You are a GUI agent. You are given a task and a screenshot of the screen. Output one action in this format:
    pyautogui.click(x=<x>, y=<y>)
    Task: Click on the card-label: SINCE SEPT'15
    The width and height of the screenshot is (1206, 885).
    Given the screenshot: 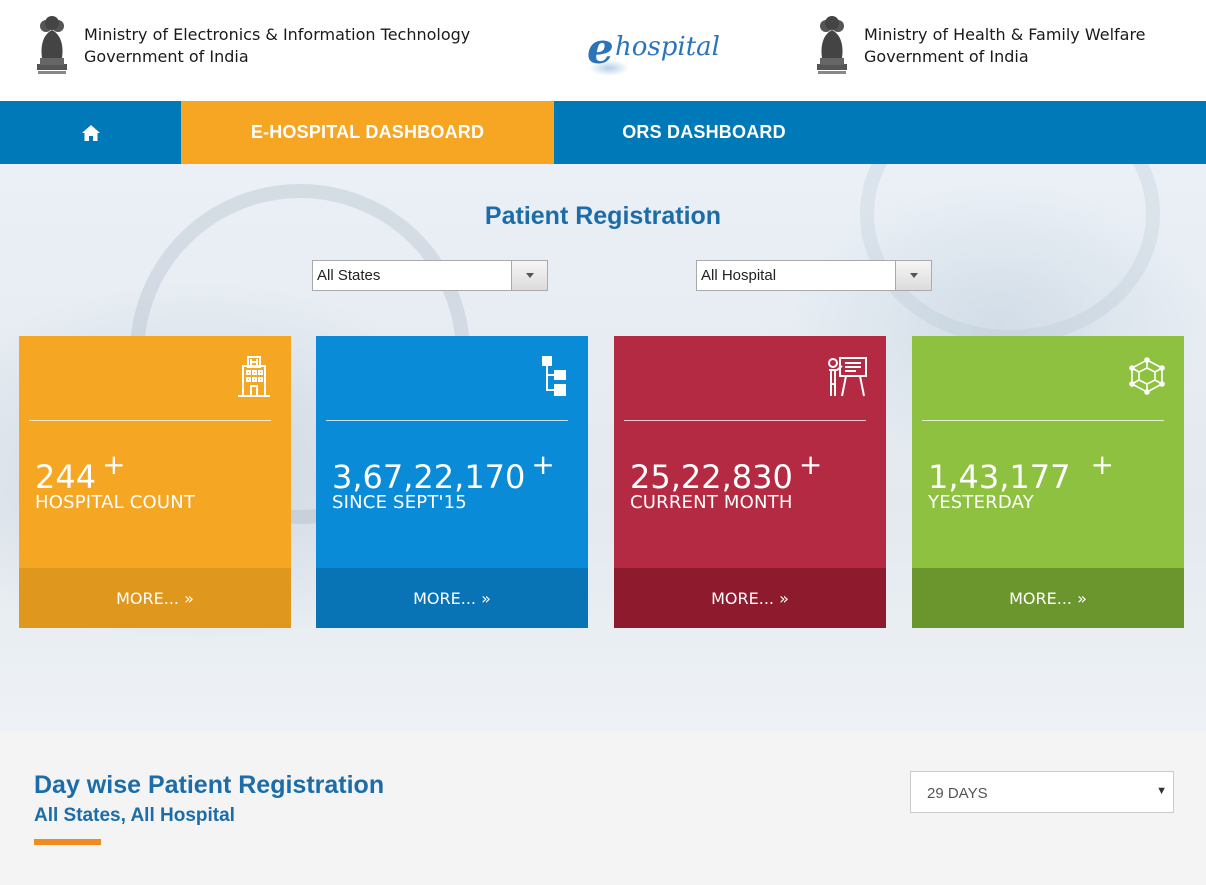 What is the action you would take?
    pyautogui.click(x=399, y=502)
    